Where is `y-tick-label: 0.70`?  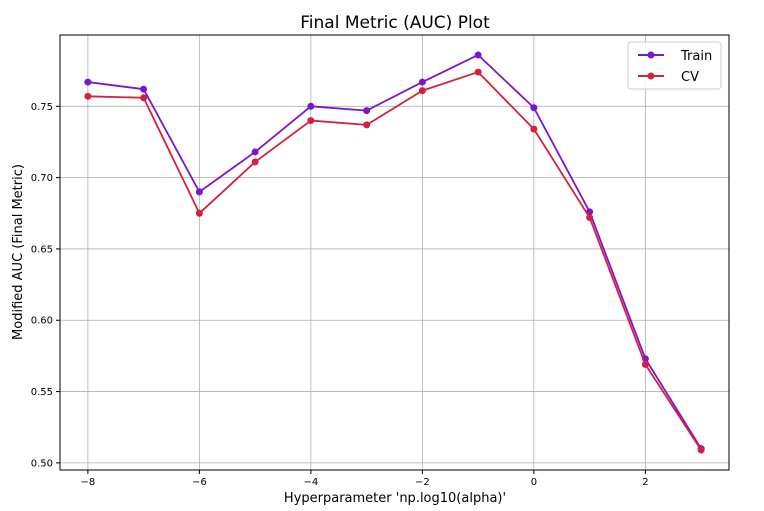
y-tick-label: 0.70 is located at coordinates (42, 178).